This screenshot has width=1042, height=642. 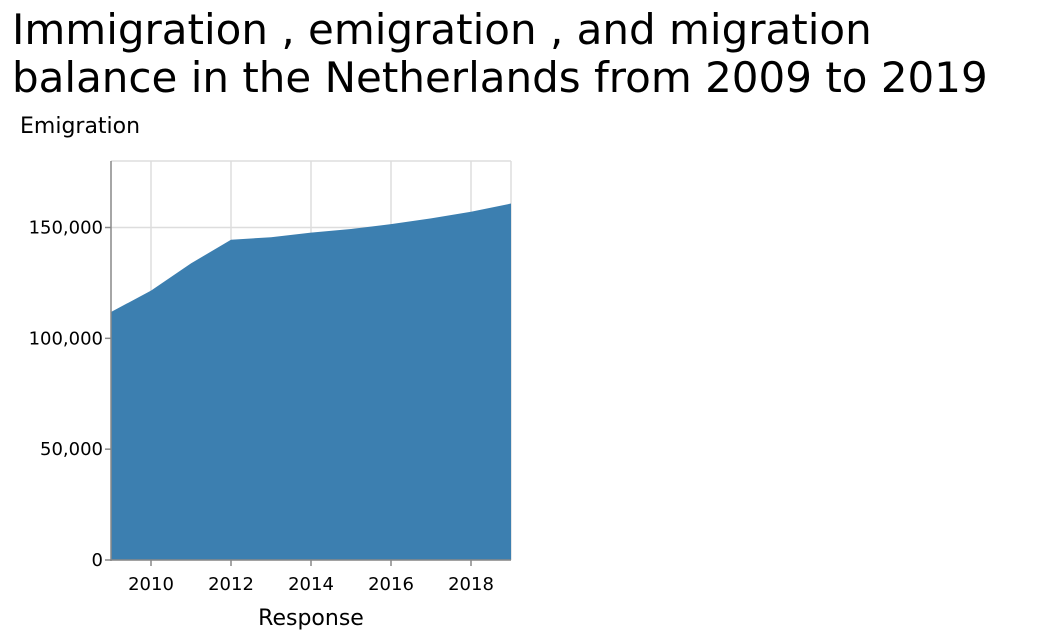 I want to click on y-tick-label: 0, so click(x=97, y=560).